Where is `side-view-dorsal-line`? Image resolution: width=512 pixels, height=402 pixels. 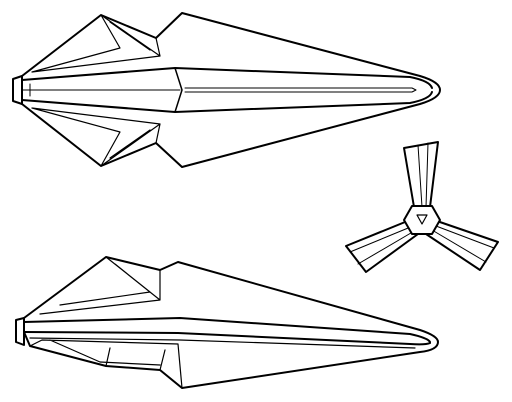
side-view-dorsal-line is located at coordinates (227, 330).